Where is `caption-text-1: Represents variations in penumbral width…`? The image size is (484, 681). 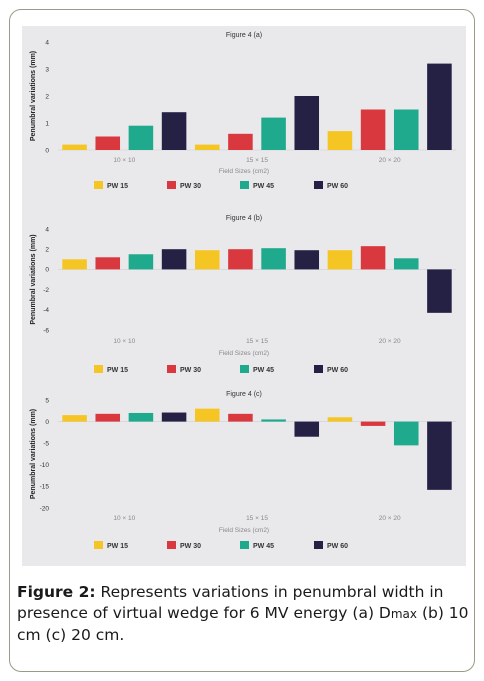
caption-text-1: Represents variations in penumbral width… is located at coordinates (230, 602).